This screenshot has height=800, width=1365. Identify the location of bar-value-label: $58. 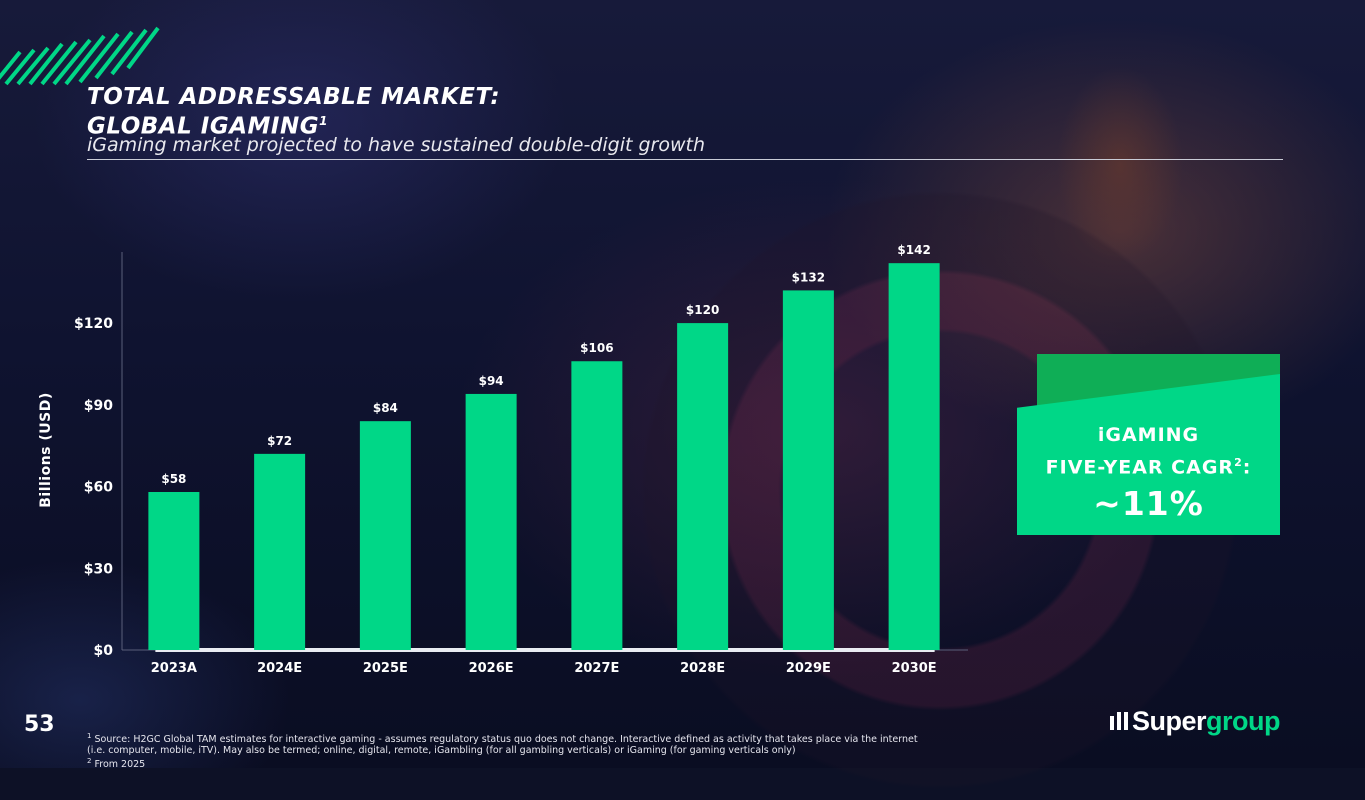
(173, 479).